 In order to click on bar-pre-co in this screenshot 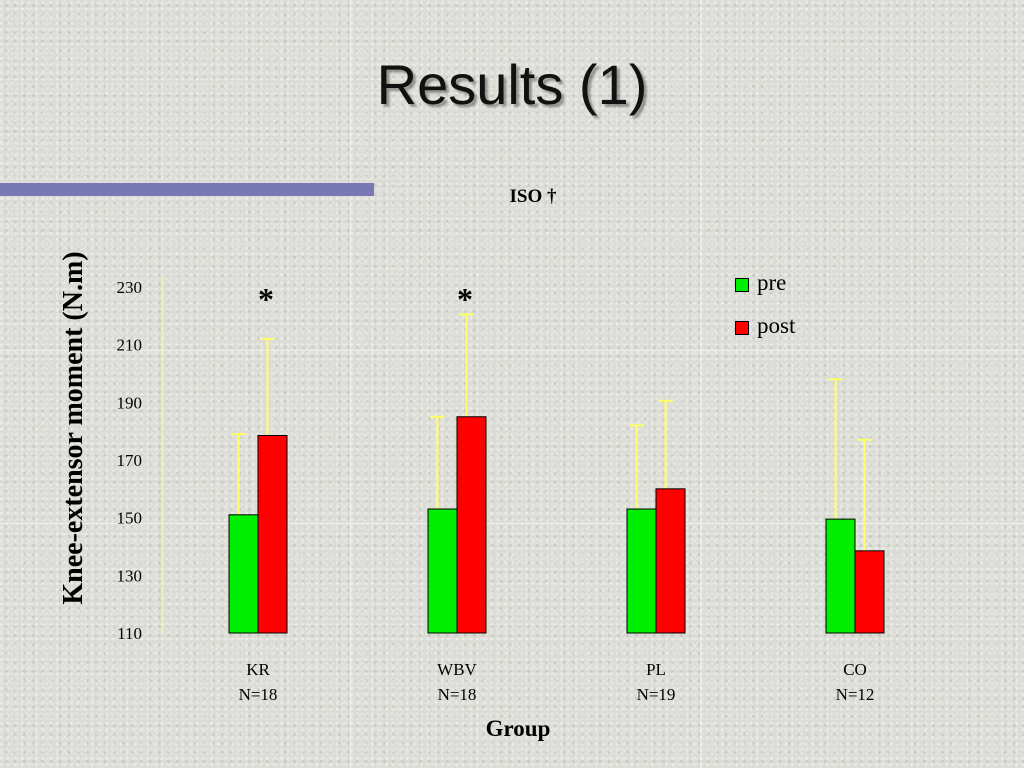, I will do `click(840, 576)`.